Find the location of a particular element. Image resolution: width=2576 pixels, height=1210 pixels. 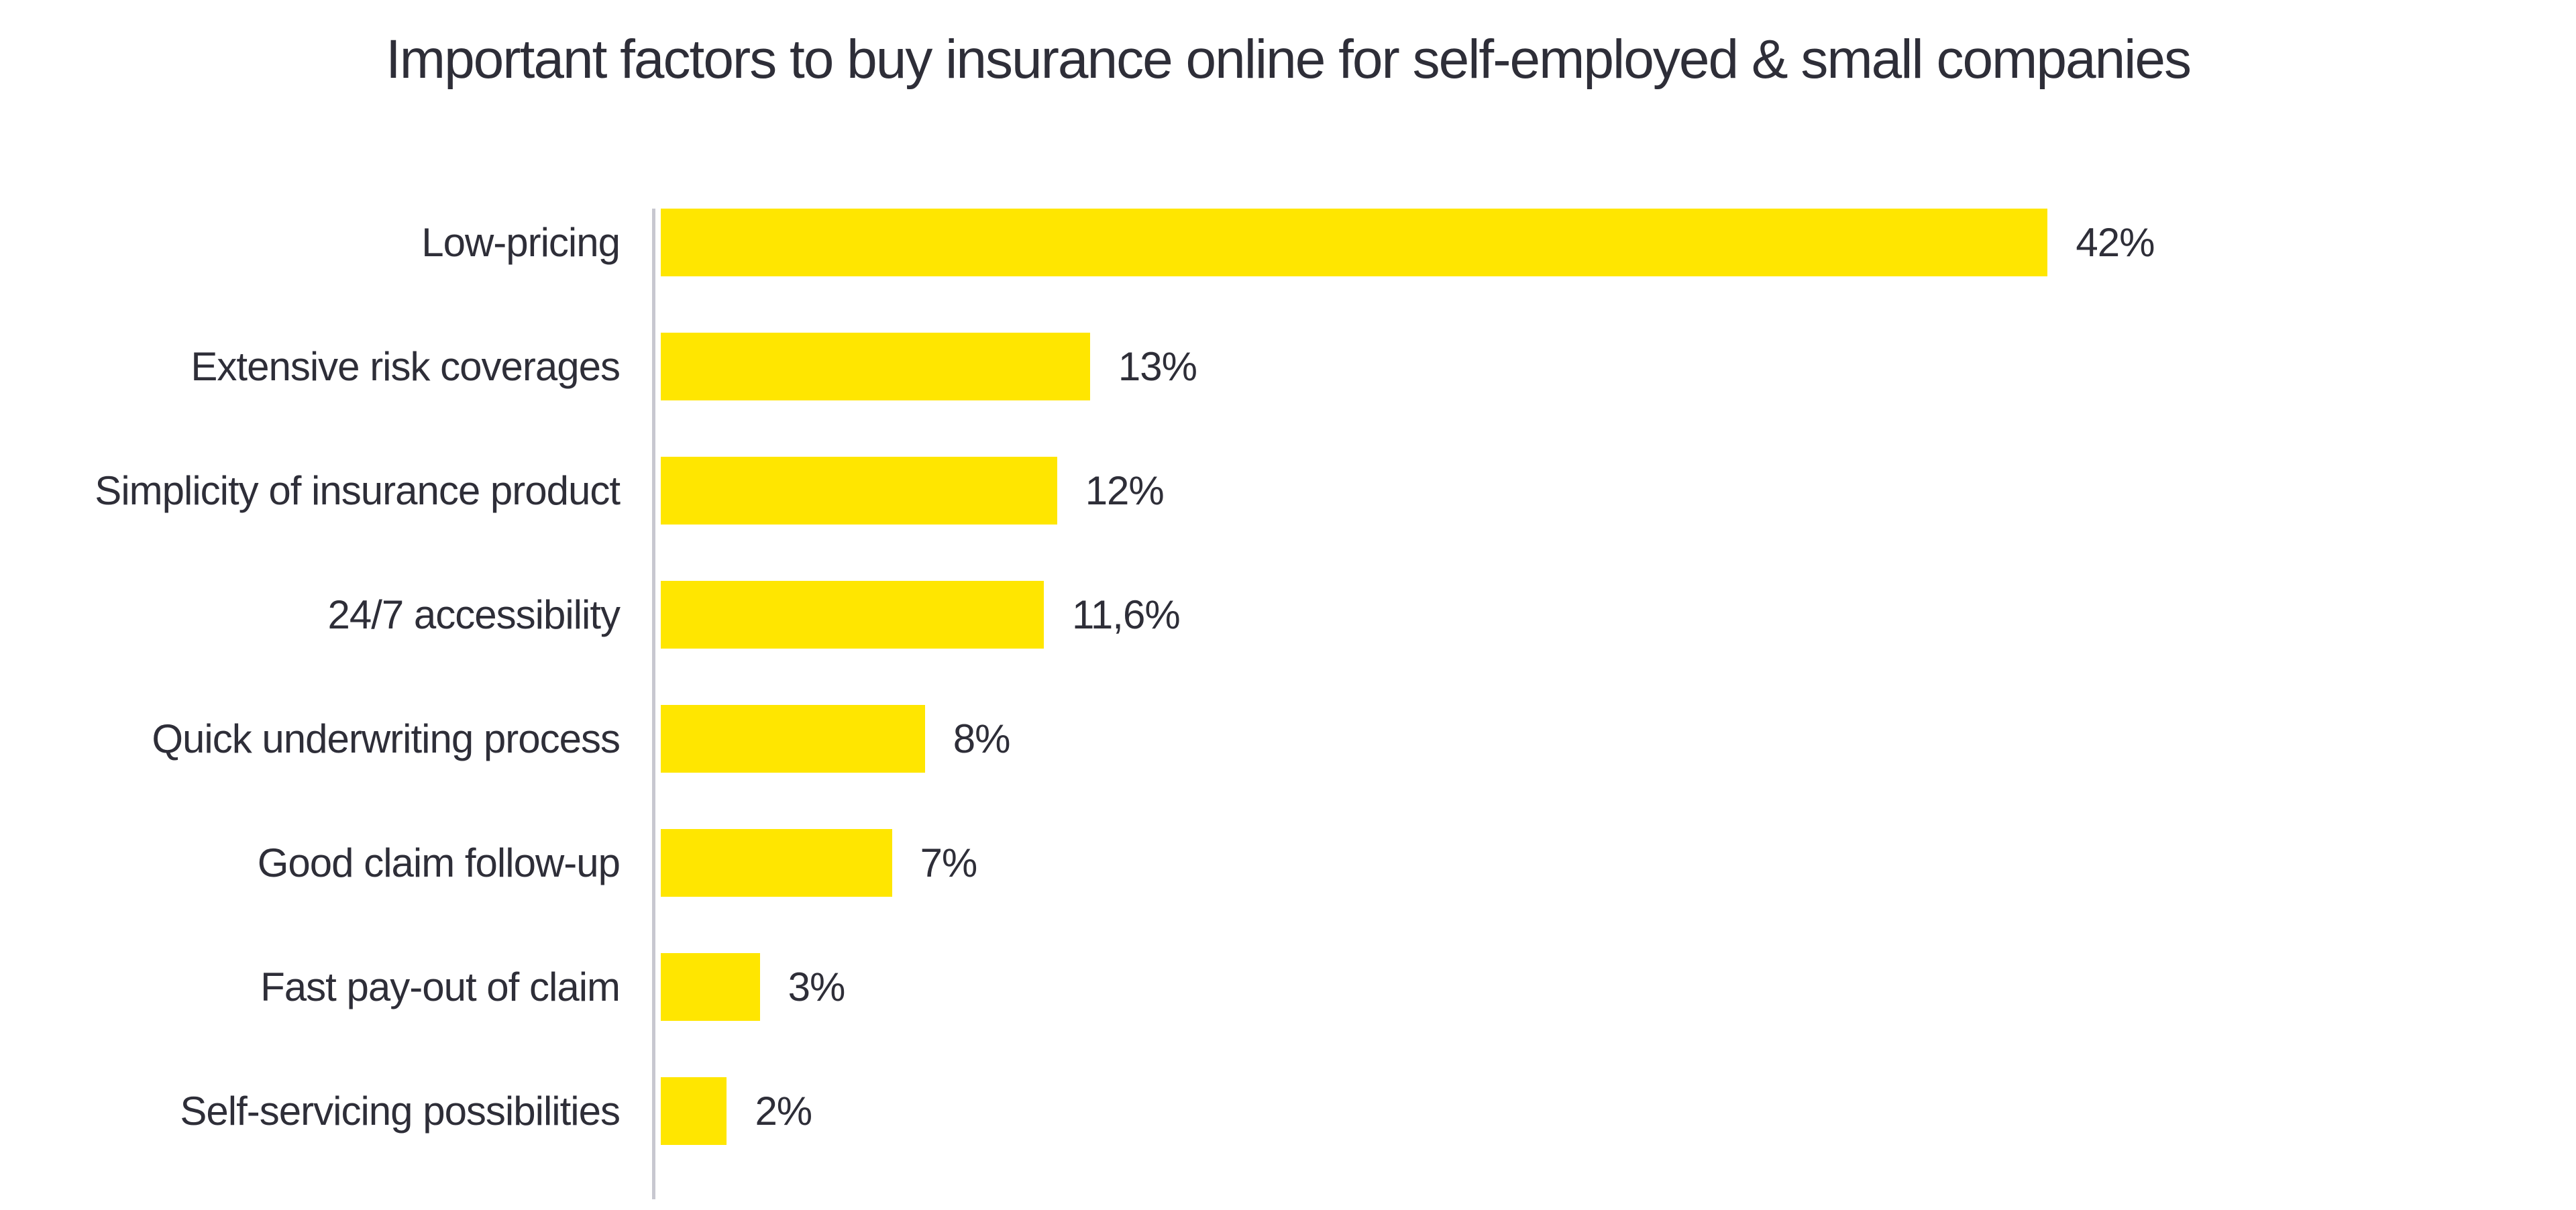

value-label: 8% is located at coordinates (982, 738).